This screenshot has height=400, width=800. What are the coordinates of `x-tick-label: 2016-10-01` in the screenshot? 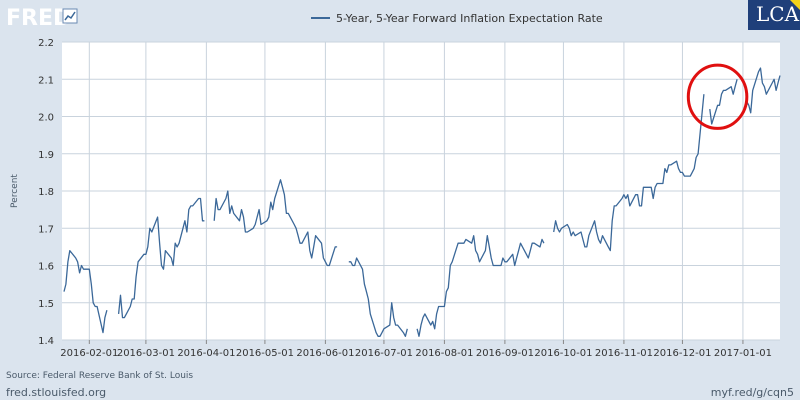 It's located at (563, 353).